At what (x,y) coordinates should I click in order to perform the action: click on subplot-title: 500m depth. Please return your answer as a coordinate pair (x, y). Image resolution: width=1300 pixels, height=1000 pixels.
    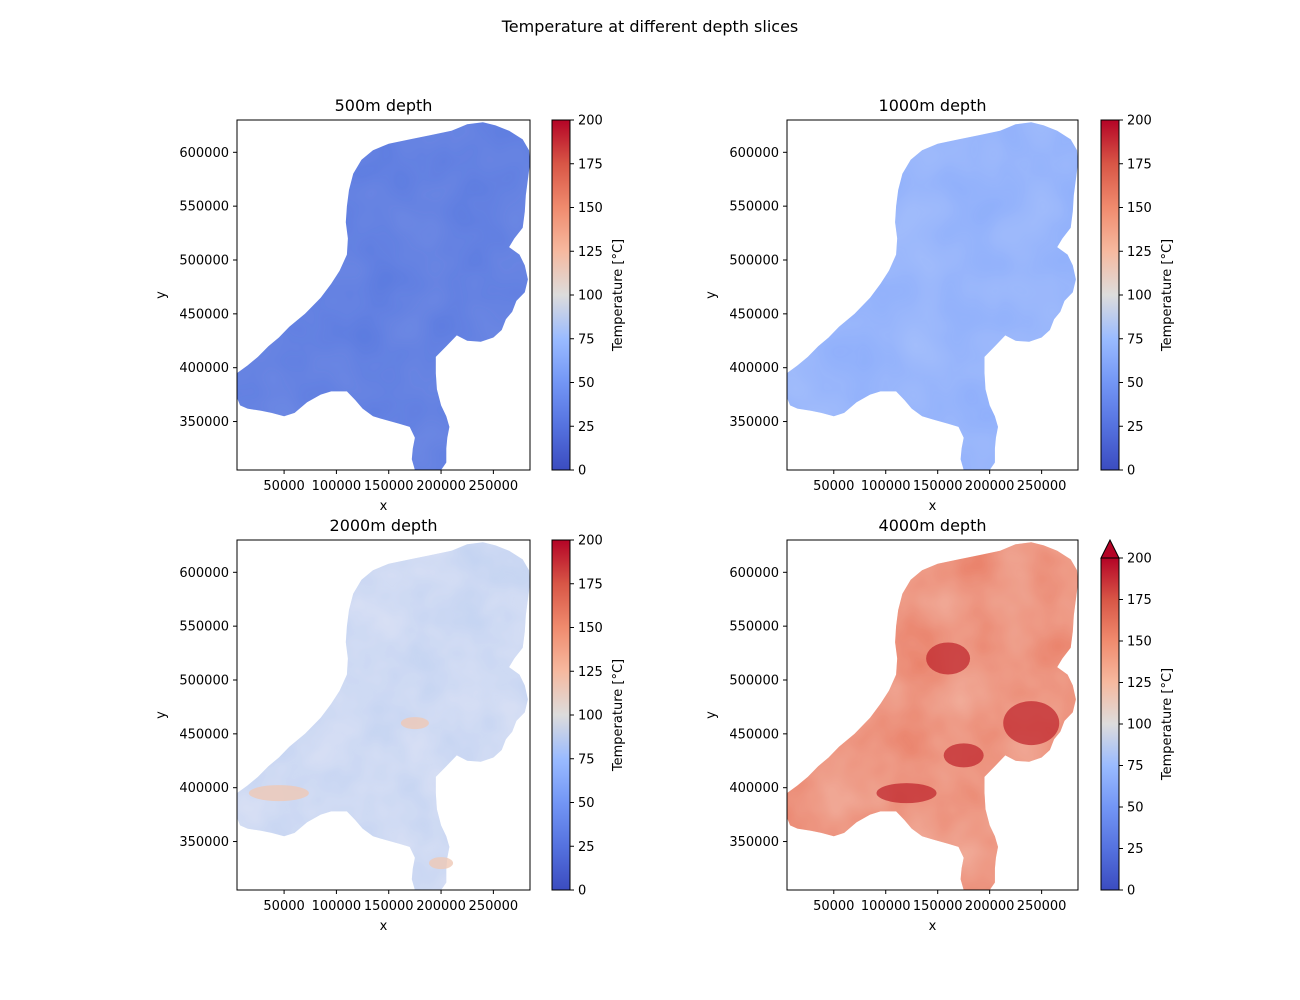
    Looking at the image, I should click on (384, 105).